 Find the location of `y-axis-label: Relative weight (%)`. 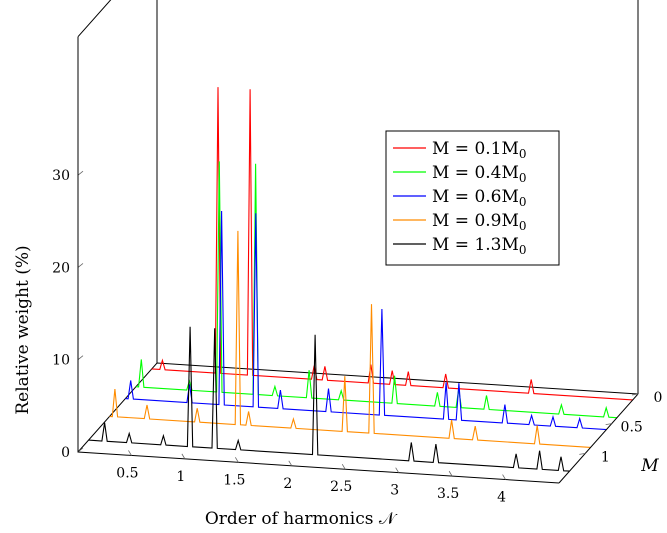

y-axis-label: Relative weight (%) is located at coordinates (23, 329).